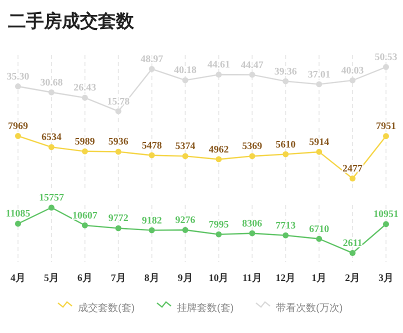 Image resolution: width=403 pixels, height=333 pixels. What do you see at coordinates (319, 229) in the screenshot?
I see `data-label: 6710` at bounding box center [319, 229].